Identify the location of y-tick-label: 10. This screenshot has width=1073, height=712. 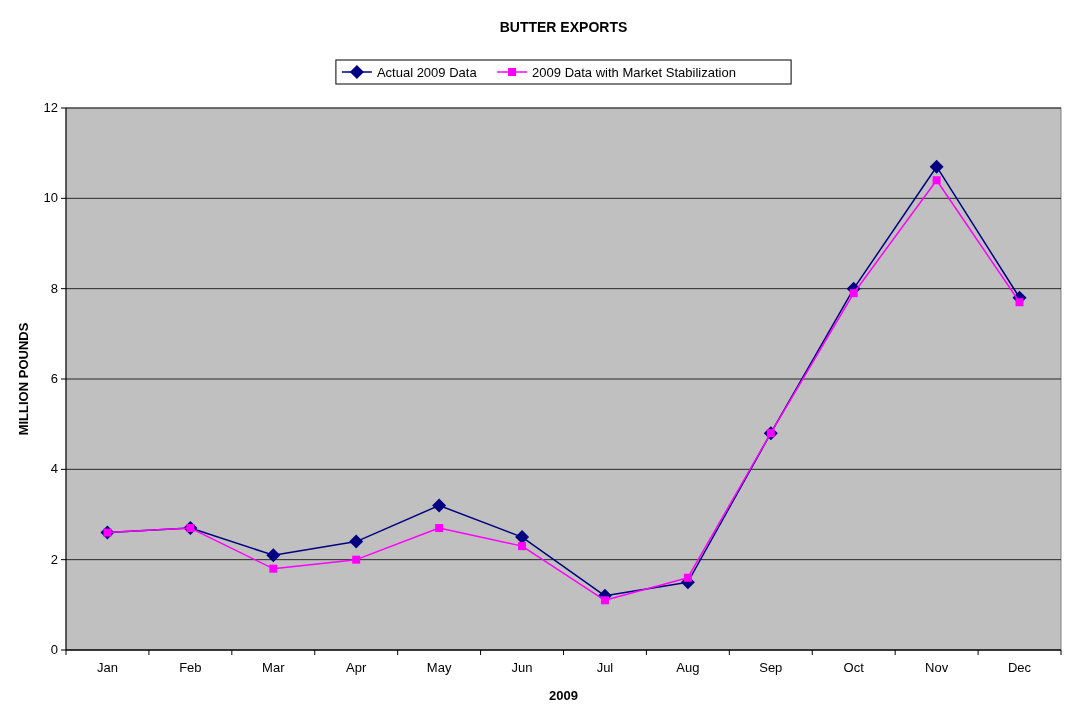
(50, 198).